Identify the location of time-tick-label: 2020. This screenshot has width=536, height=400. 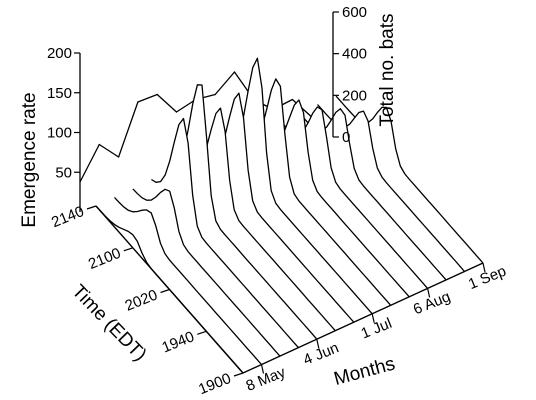
(141, 300).